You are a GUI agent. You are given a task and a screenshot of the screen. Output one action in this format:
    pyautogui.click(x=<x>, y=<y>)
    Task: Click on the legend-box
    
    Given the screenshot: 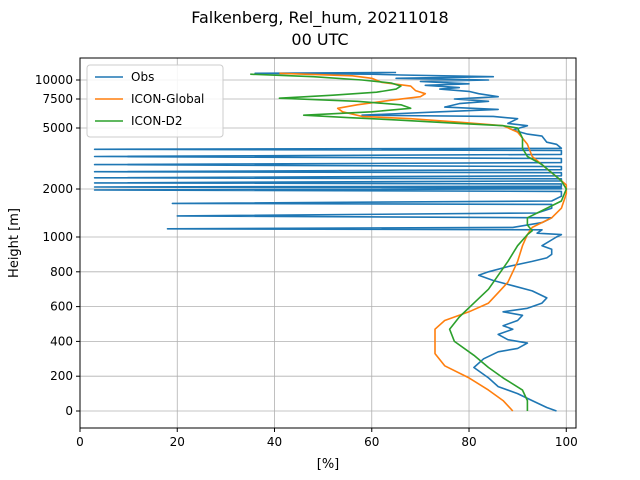 What is the action you would take?
    pyautogui.click(x=155, y=101)
    